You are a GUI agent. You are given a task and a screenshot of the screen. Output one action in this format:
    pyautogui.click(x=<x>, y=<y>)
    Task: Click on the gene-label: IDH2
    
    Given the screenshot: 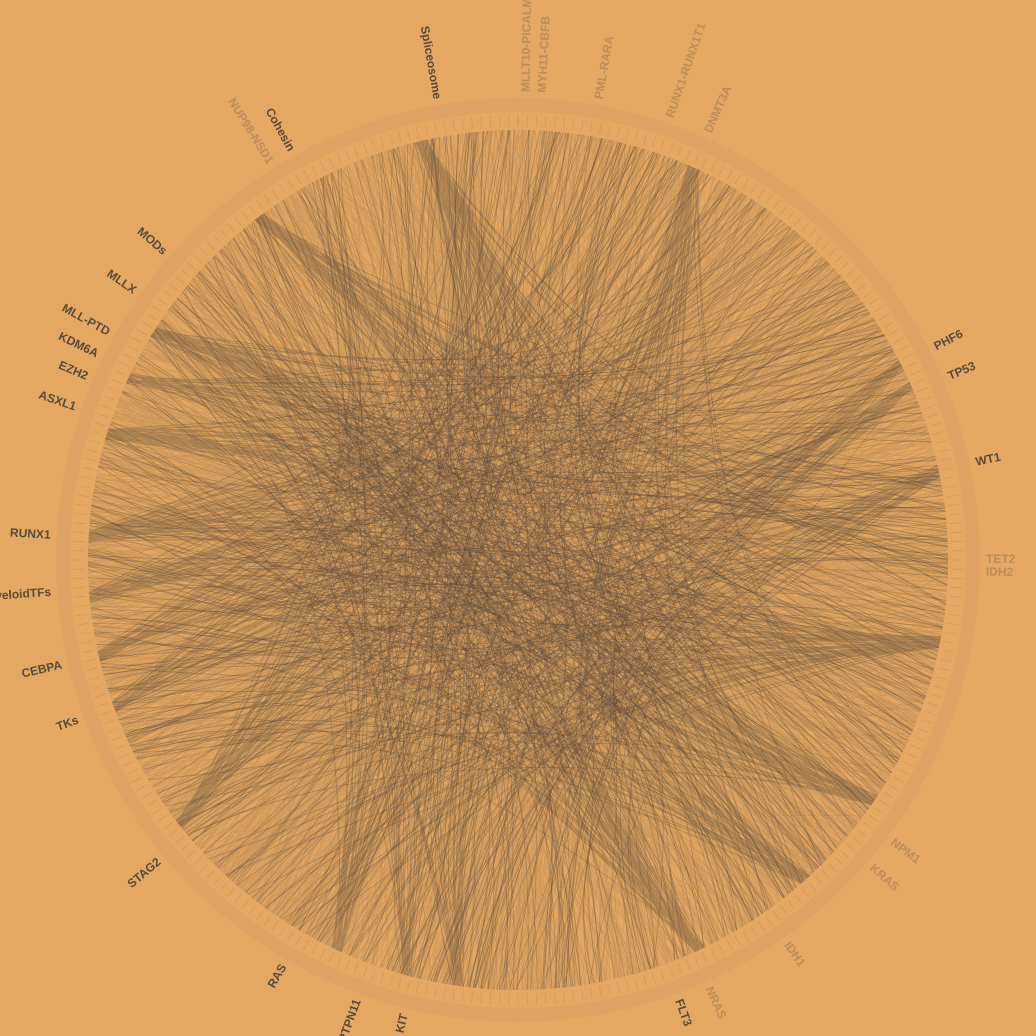 What is the action you would take?
    pyautogui.click(x=1000, y=571)
    